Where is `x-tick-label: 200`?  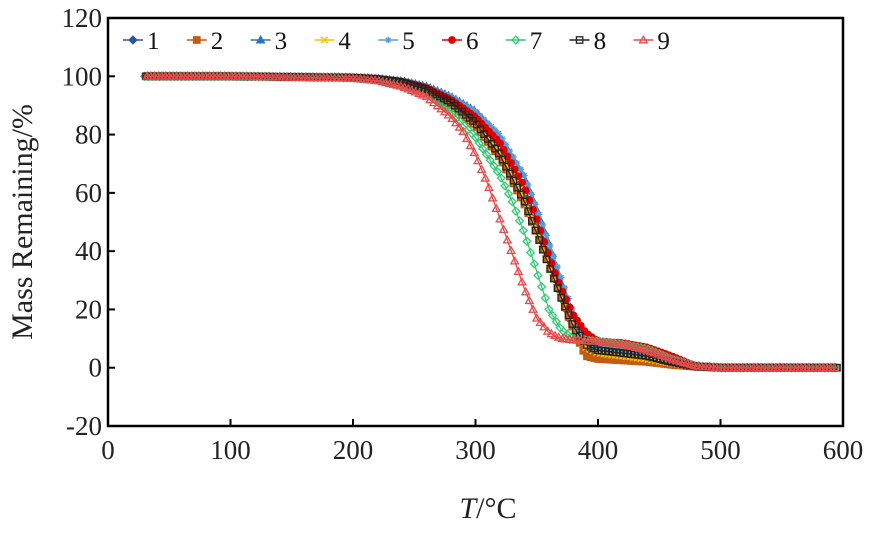
x-tick-label: 200 is located at coordinates (353, 450).